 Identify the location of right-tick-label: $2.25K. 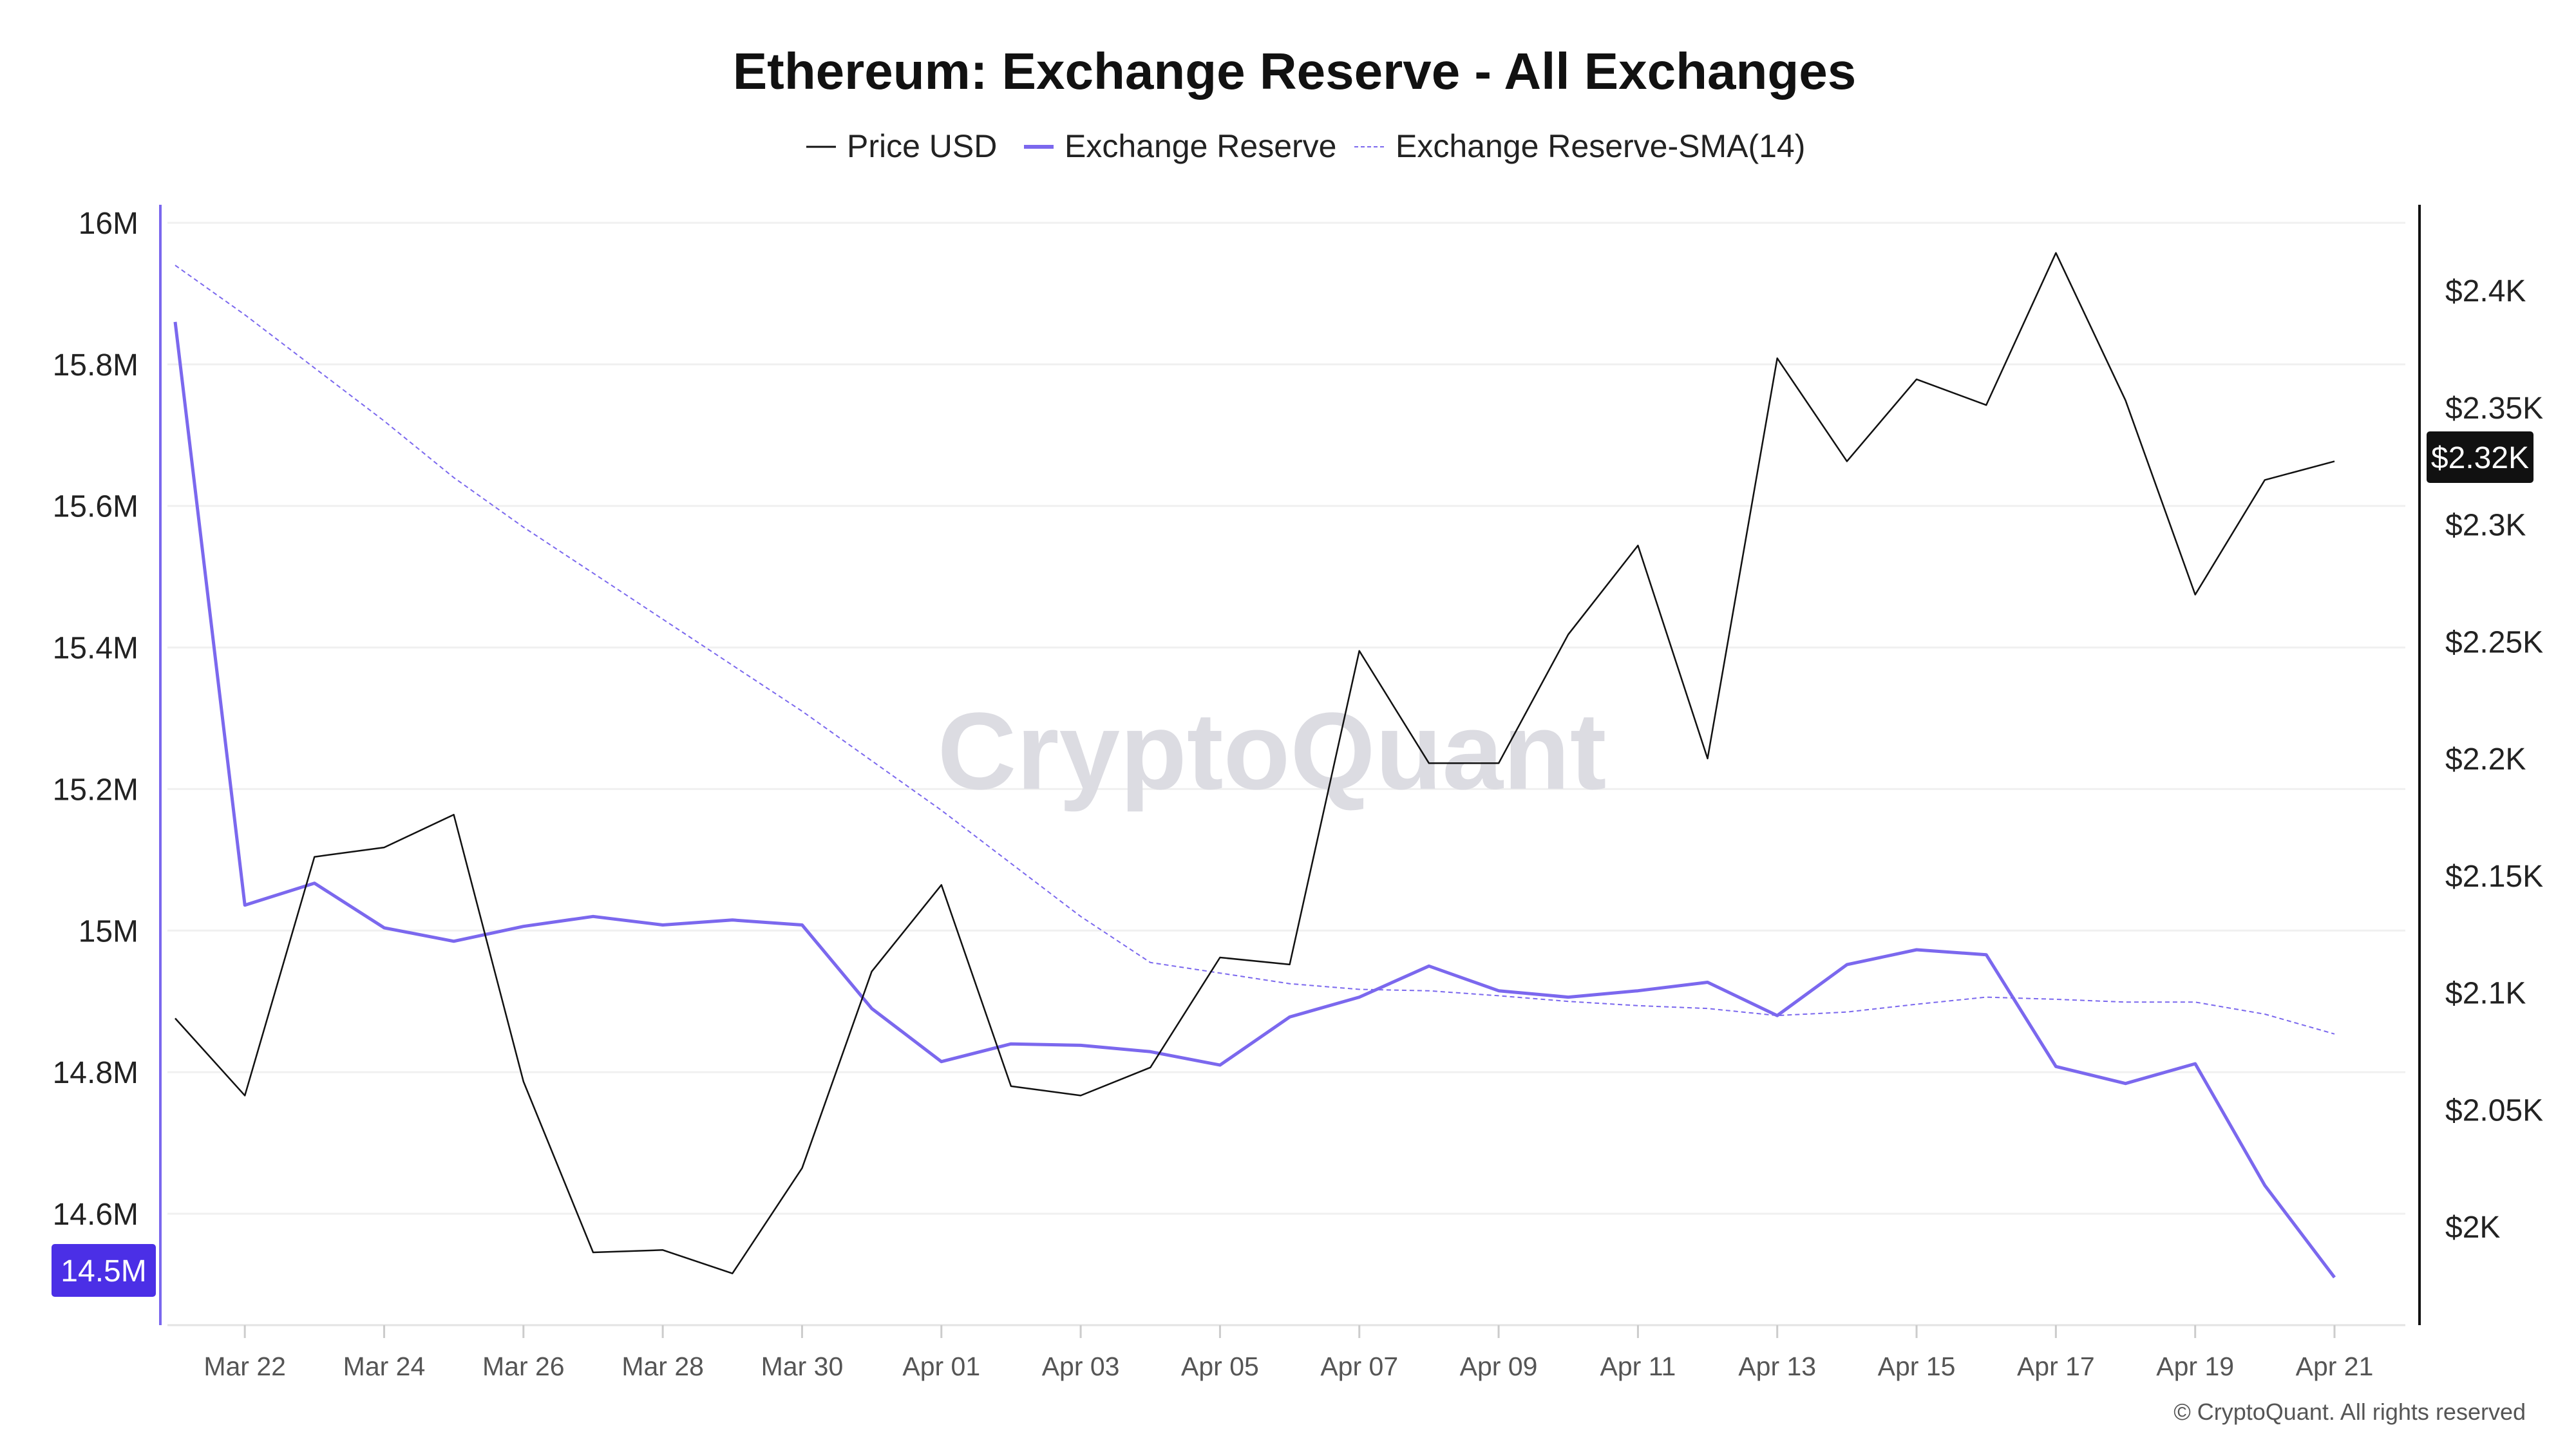
(2494, 642).